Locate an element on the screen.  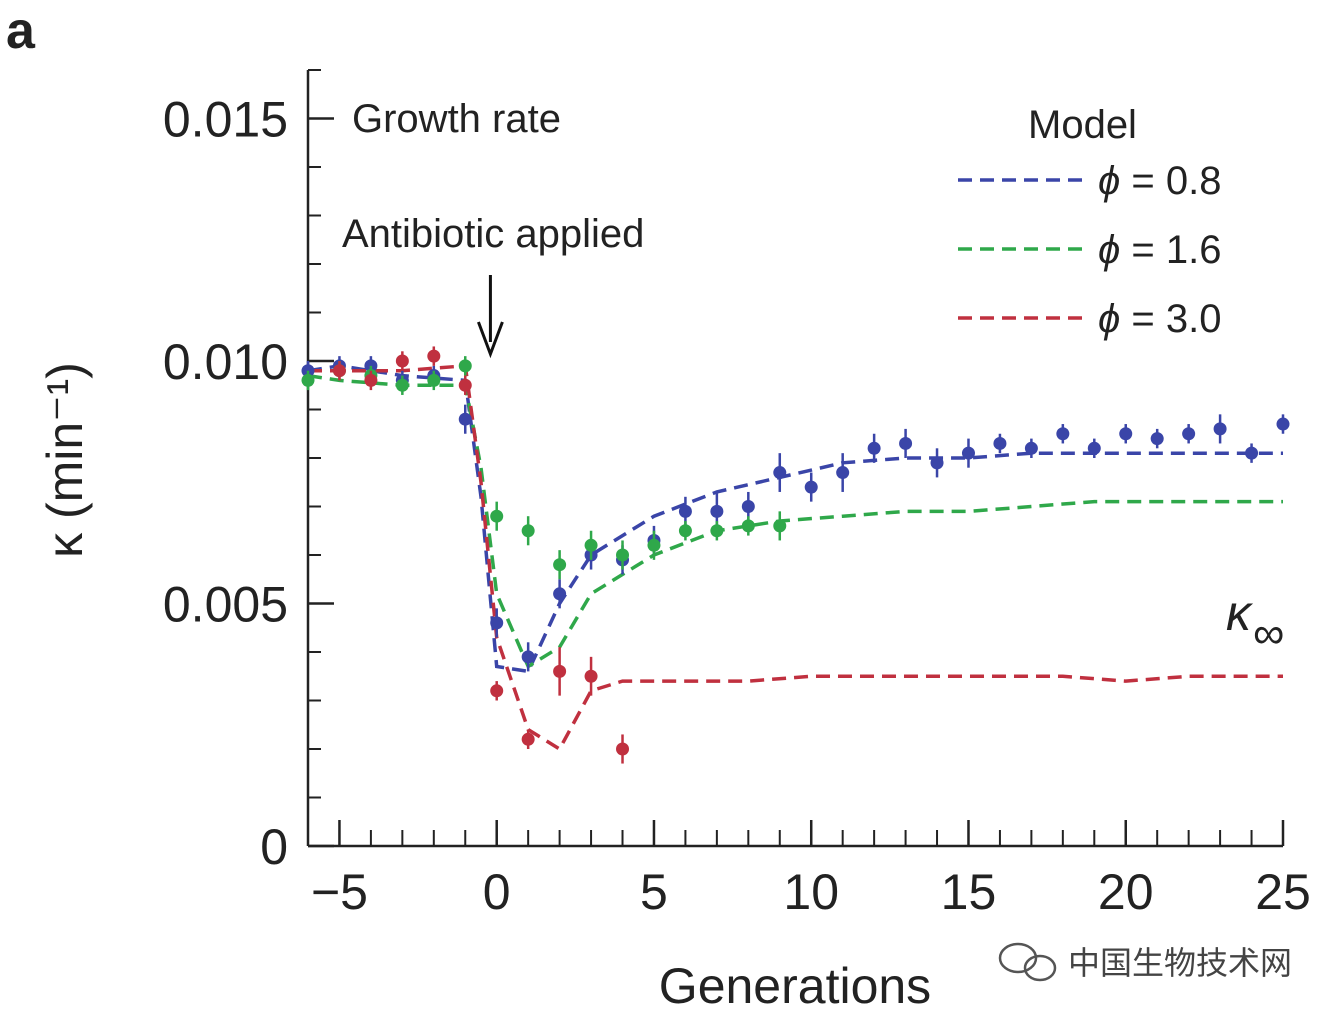
x-tick-label: 5 is located at coordinates (654, 892).